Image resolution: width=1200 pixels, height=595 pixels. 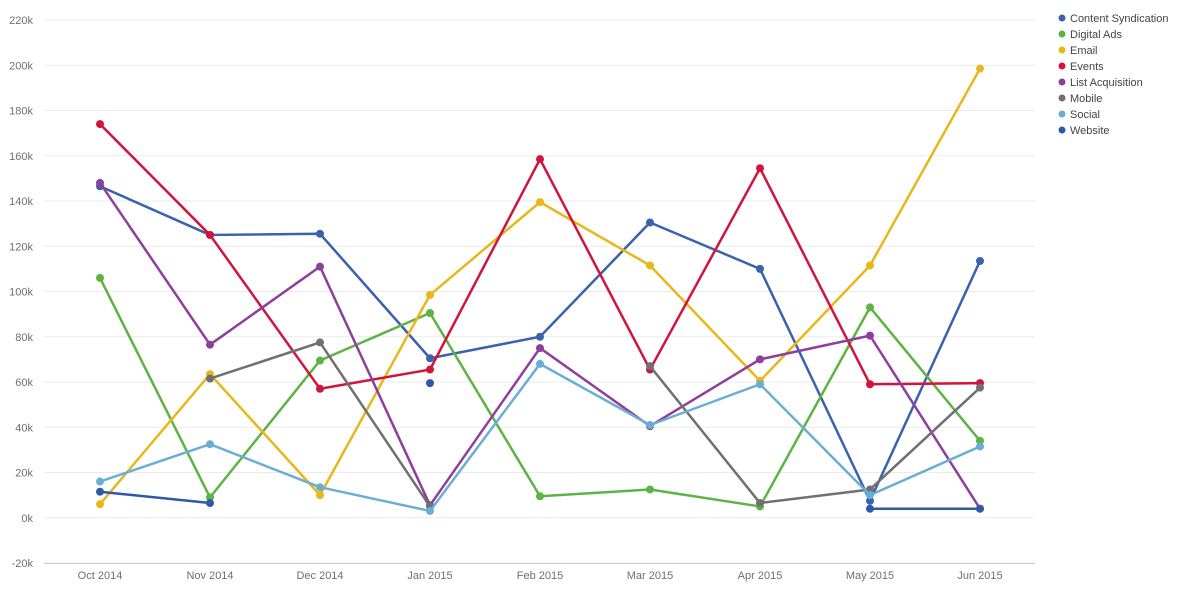 I want to click on y-tick-label: 0k, so click(x=27, y=519).